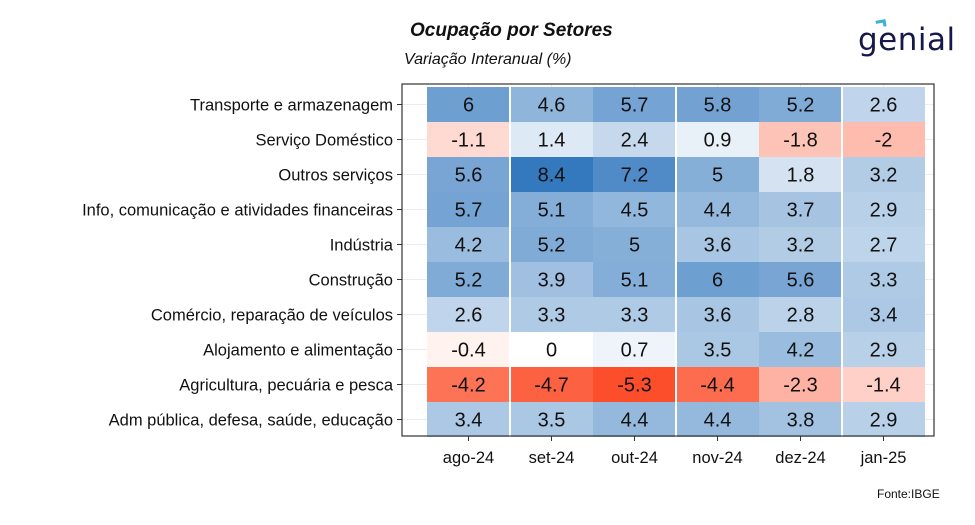 Image resolution: width=975 pixels, height=525 pixels. I want to click on genial-logo: genial, so click(907, 40).